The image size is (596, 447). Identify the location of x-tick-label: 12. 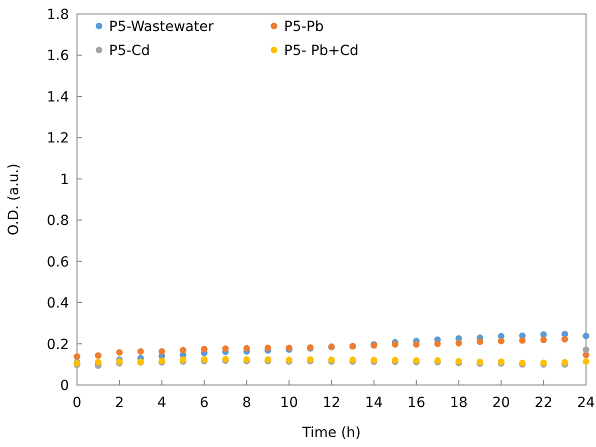
(331, 403).